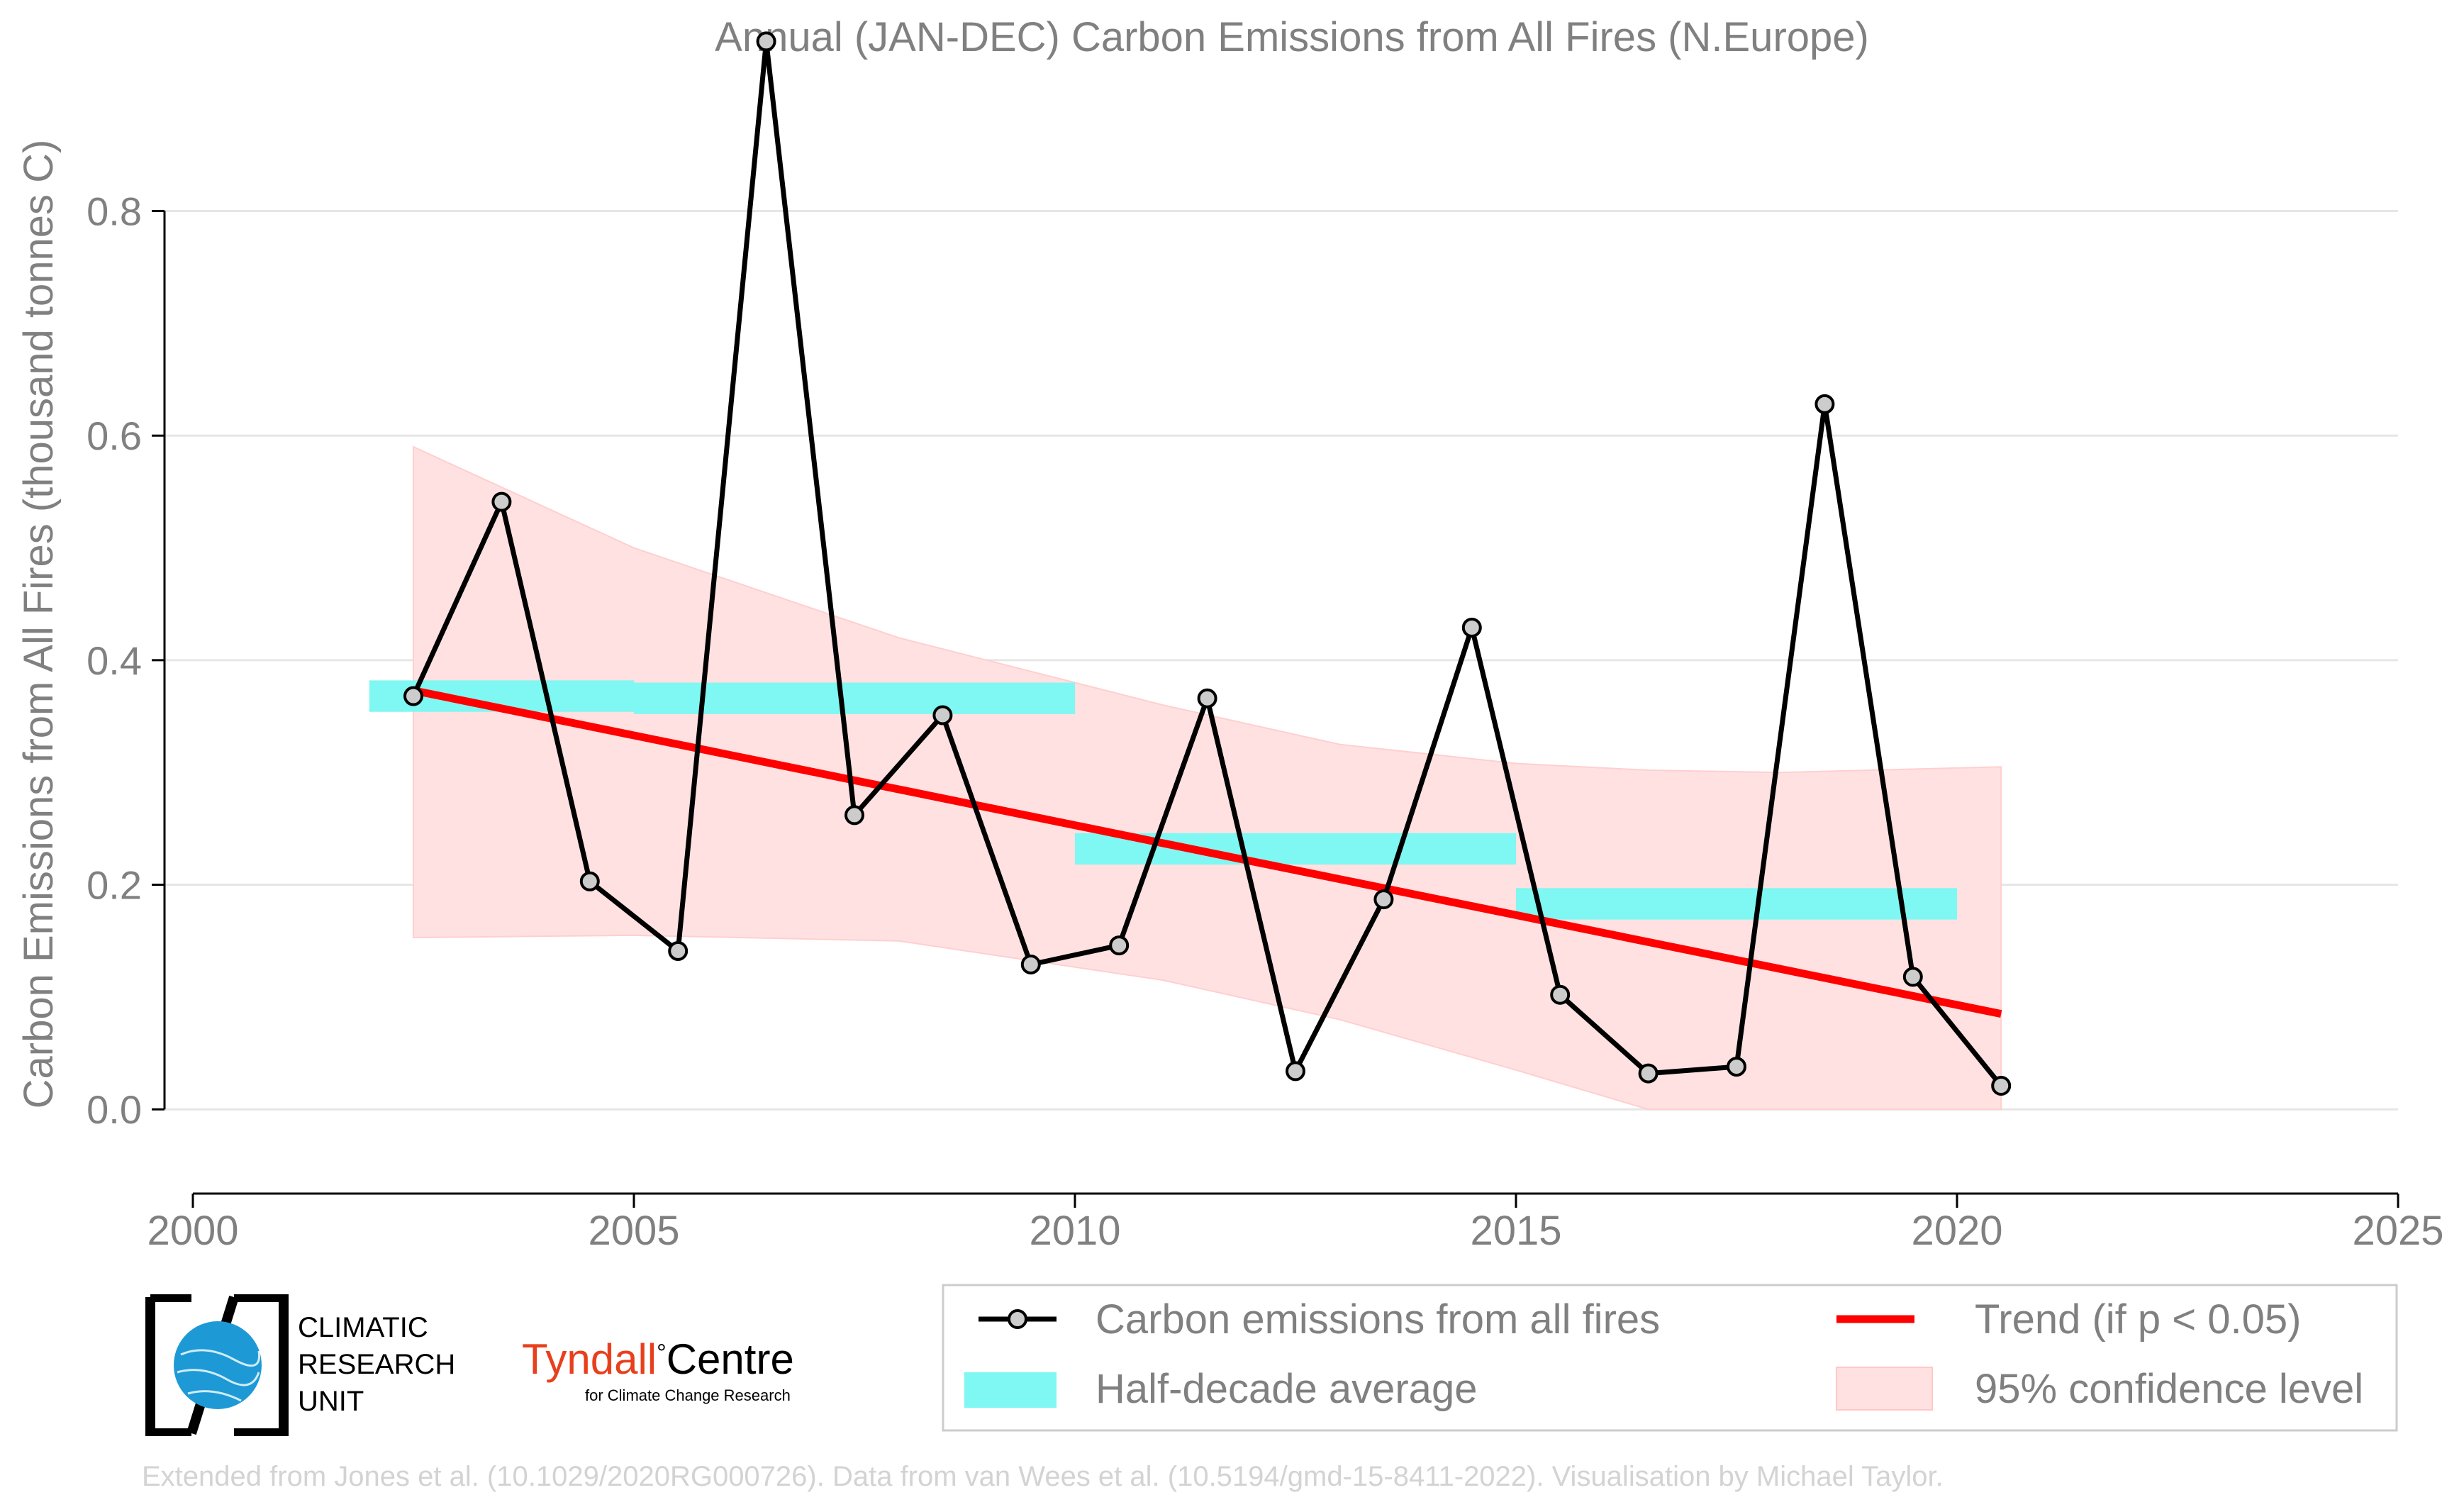  Describe the element at coordinates (1956, 1231) in the screenshot. I see `x-tick-label: 2020` at that location.